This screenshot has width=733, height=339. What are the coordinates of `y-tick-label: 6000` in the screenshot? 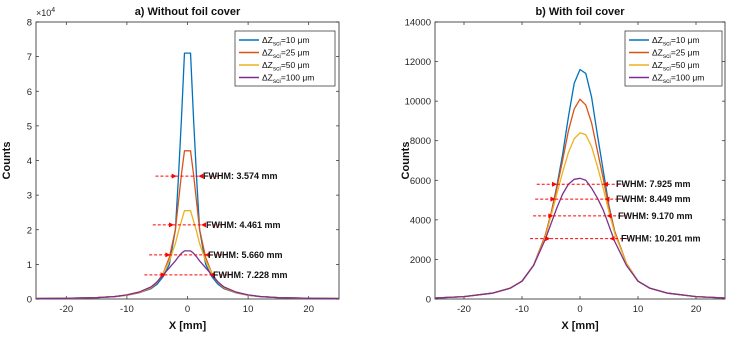 It's located at (420, 181).